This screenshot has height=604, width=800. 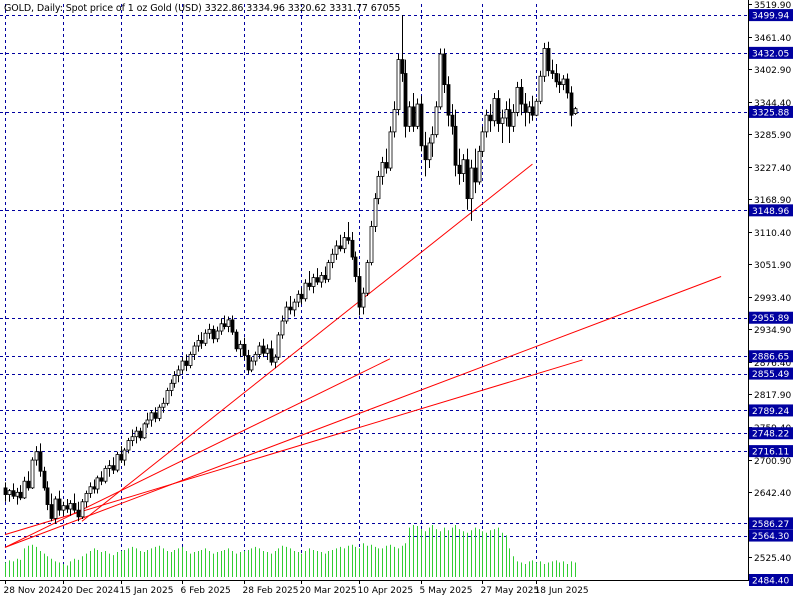 What do you see at coordinates (770, 113) in the screenshot?
I see `level-label: 3325.88` at bounding box center [770, 113].